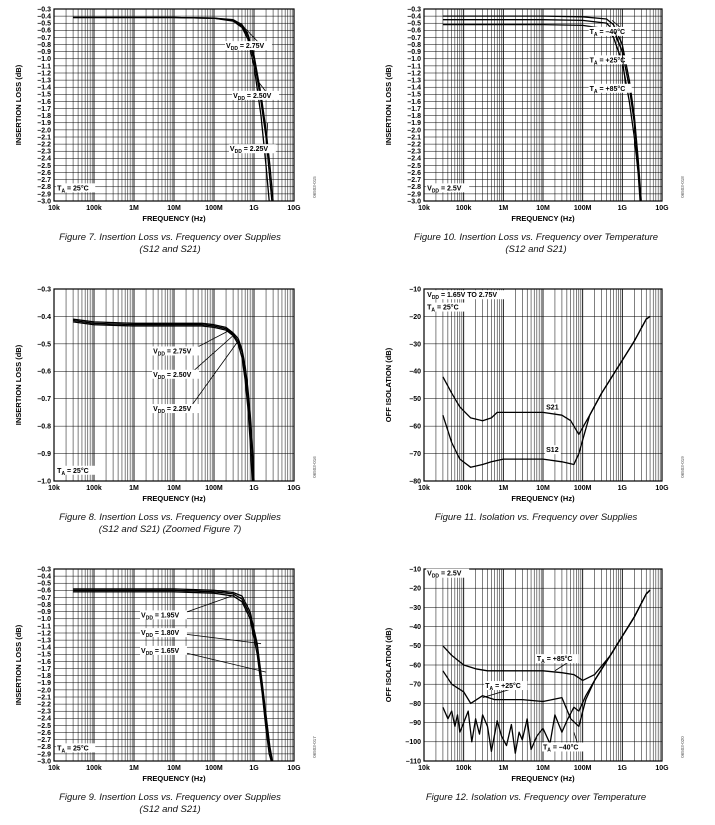 This screenshot has height=825, width=715. What do you see at coordinates (160, 652) in the screenshot?
I see `fig9-annotation-3: VDD = 1.65V` at bounding box center [160, 652].